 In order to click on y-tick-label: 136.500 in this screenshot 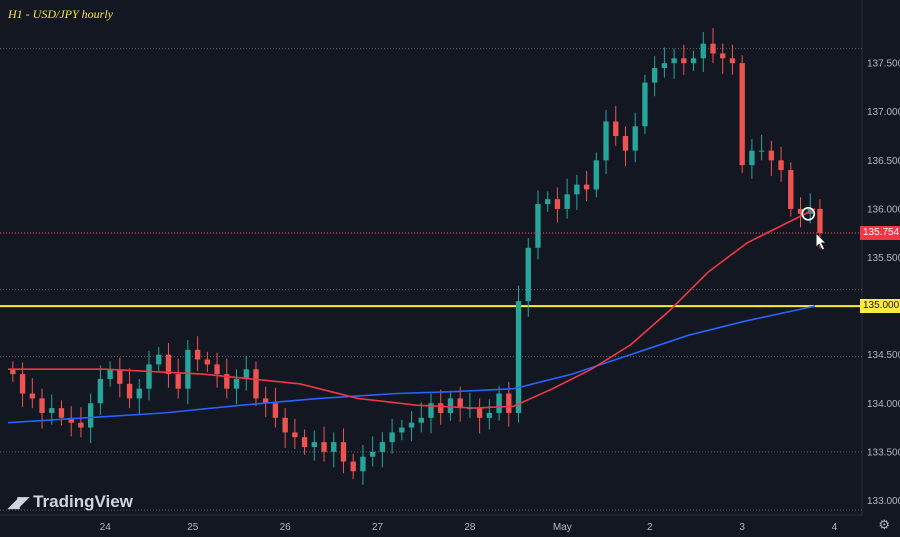, I will do `click(883, 161)`.